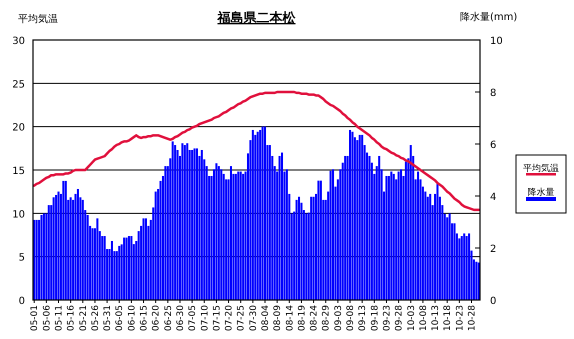  I want to click on chart-title: 福島県二本松, so click(256, 18).